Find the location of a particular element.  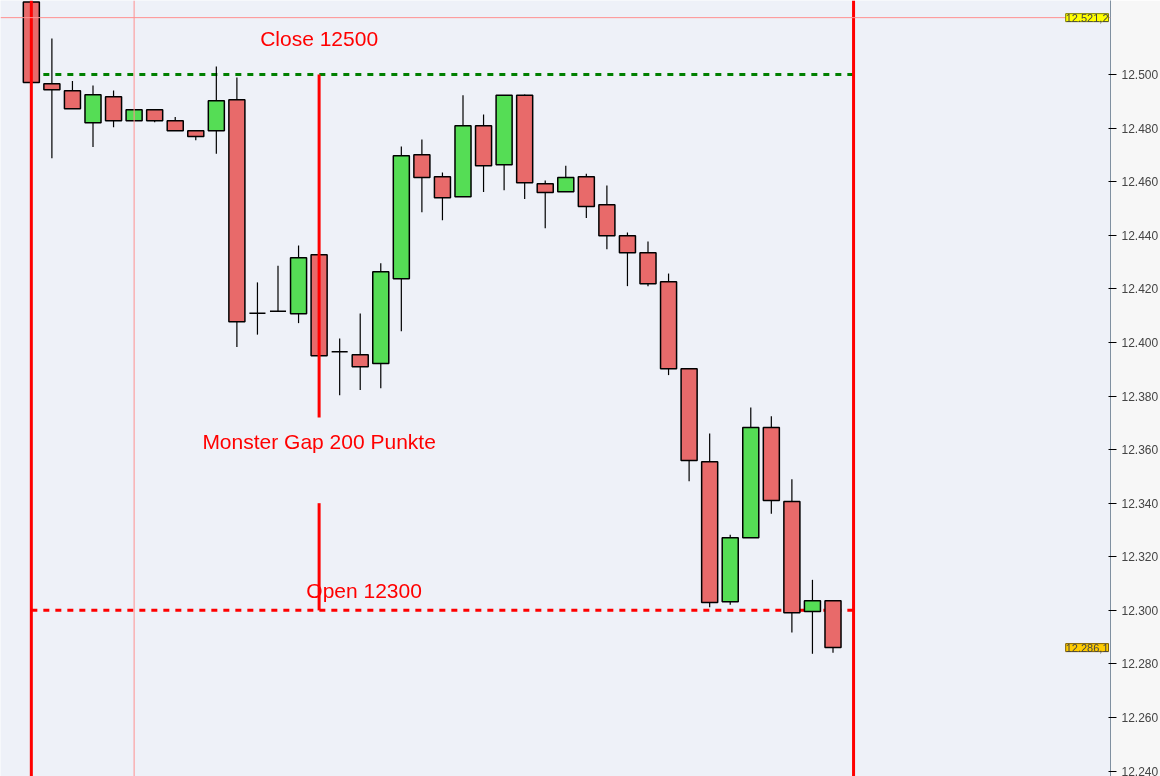

y-tick-label: 12.400 is located at coordinates (1140, 342).